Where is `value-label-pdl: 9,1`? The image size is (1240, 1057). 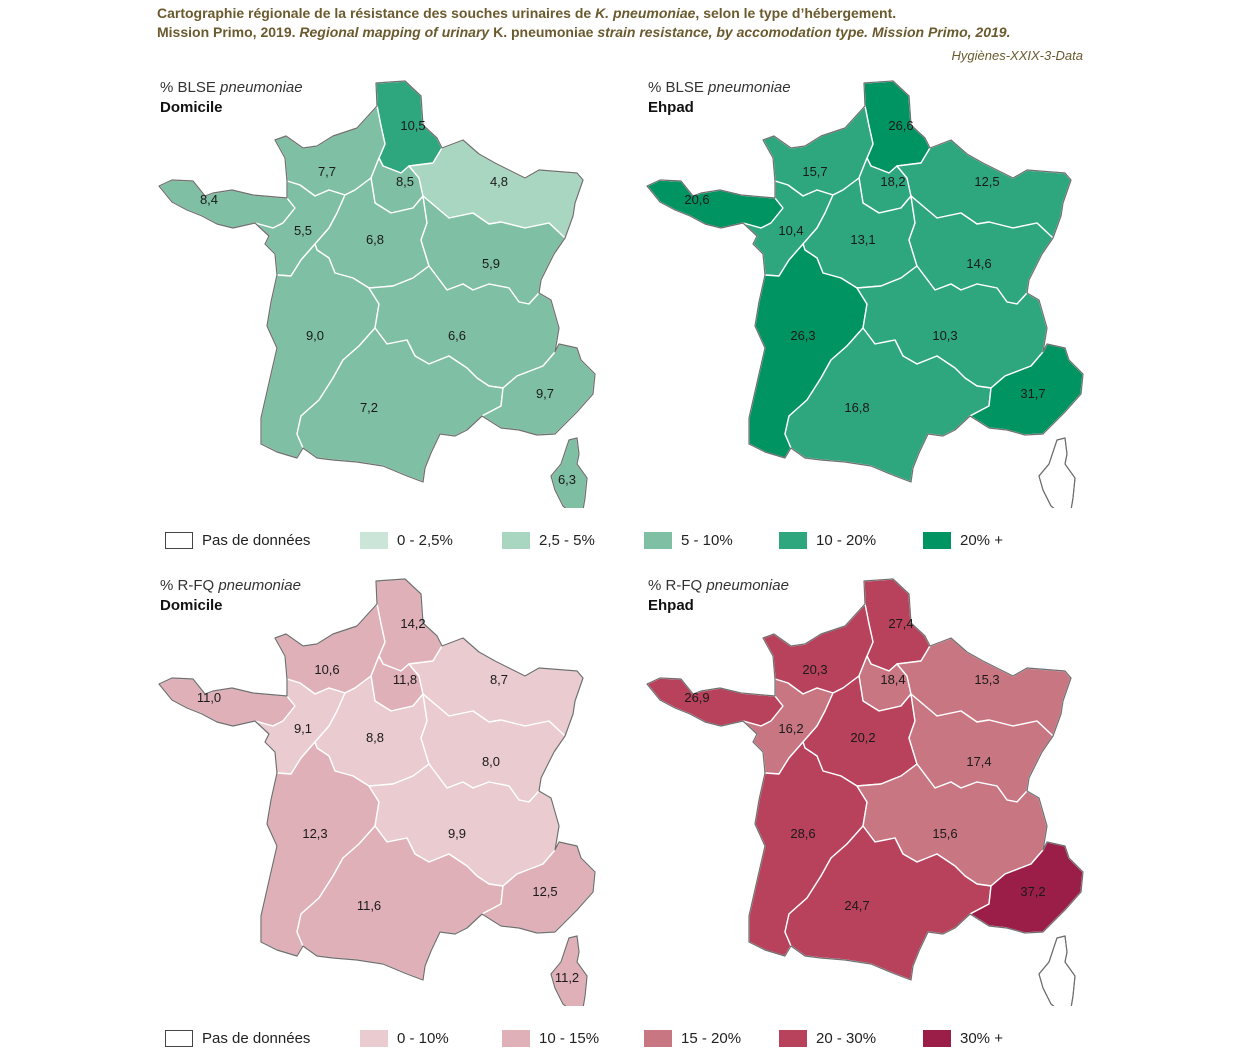 value-label-pdl: 9,1 is located at coordinates (303, 728).